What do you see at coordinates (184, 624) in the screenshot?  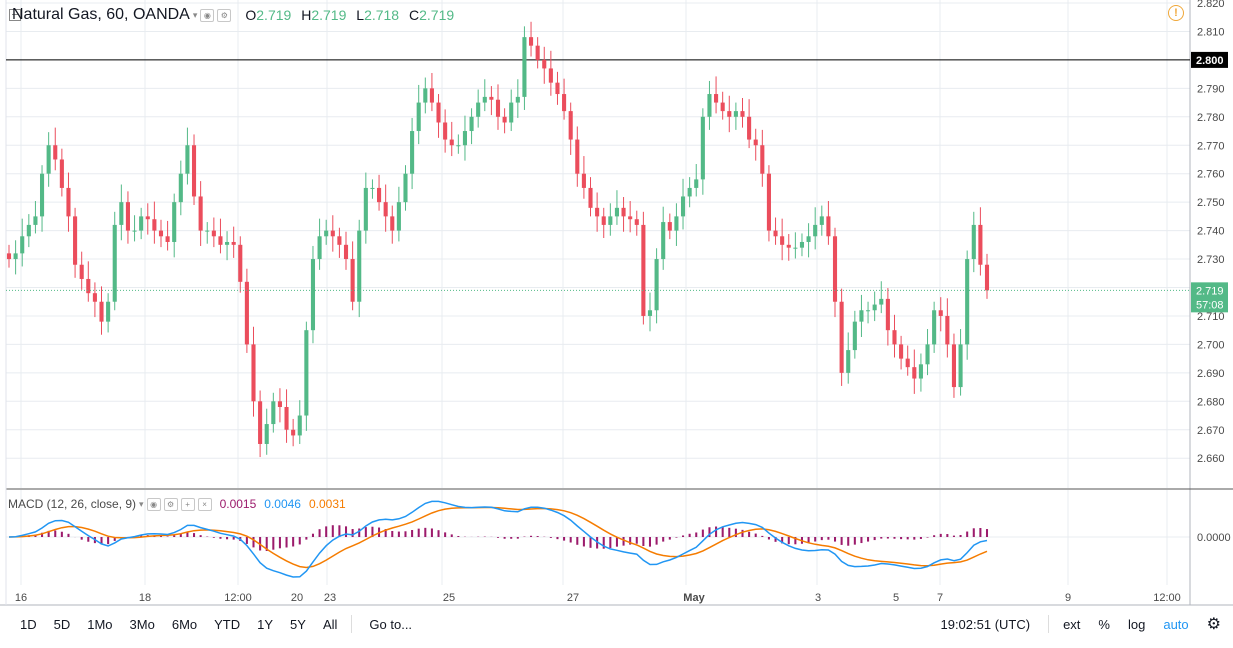 I see `timeframe-6mo: 6Mo` at bounding box center [184, 624].